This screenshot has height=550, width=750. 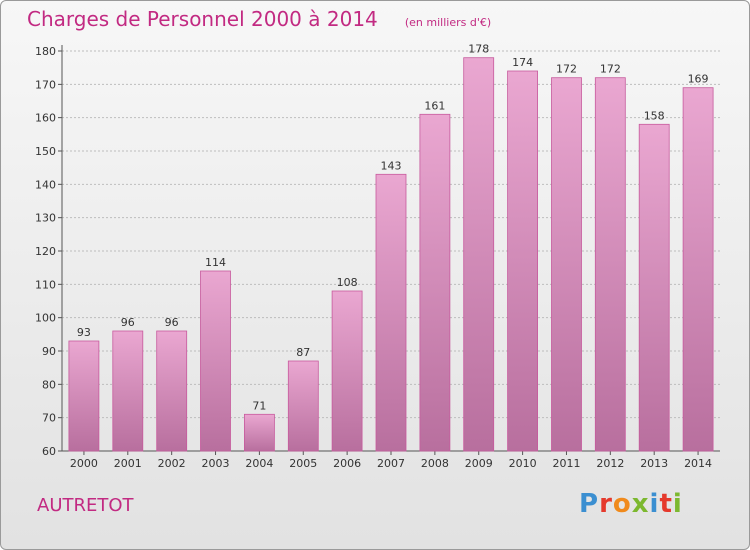 What do you see at coordinates (84, 463) in the screenshot?
I see `x-tick-label-2000: 2000` at bounding box center [84, 463].